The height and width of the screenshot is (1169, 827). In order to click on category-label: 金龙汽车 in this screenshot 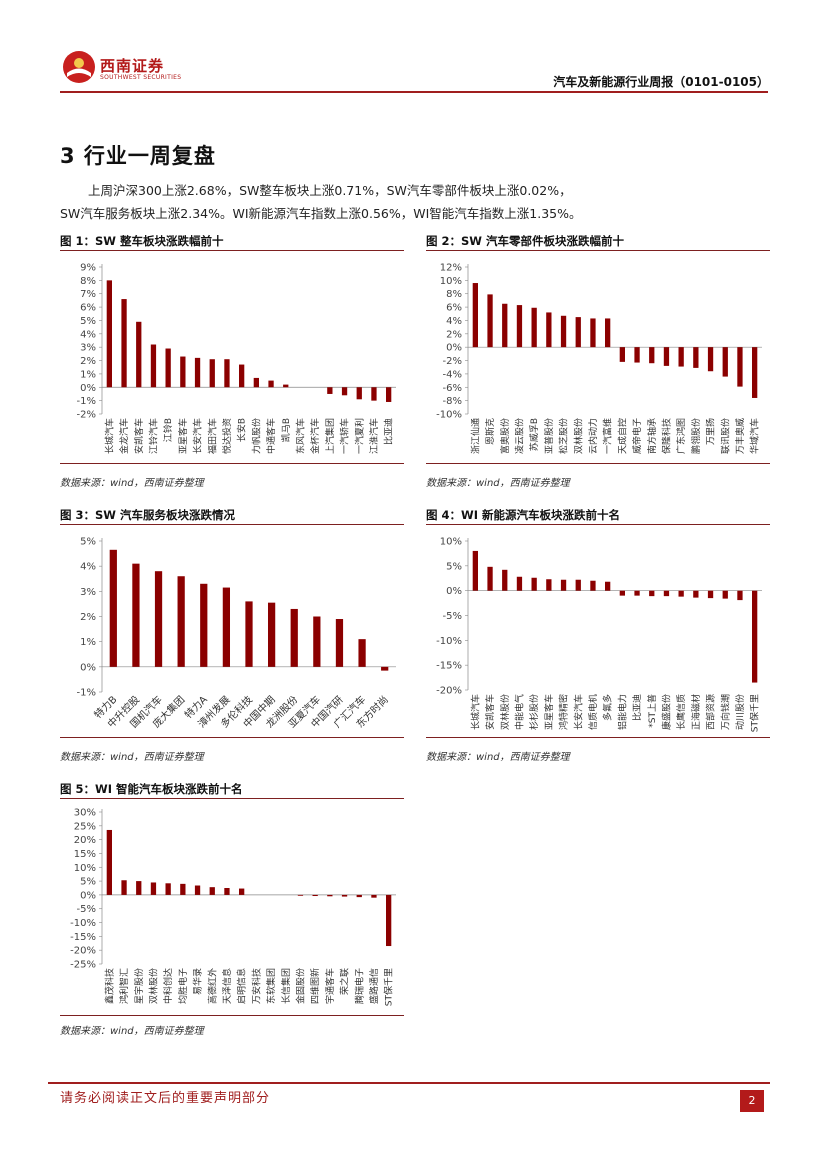, I will do `click(124, 436)`.